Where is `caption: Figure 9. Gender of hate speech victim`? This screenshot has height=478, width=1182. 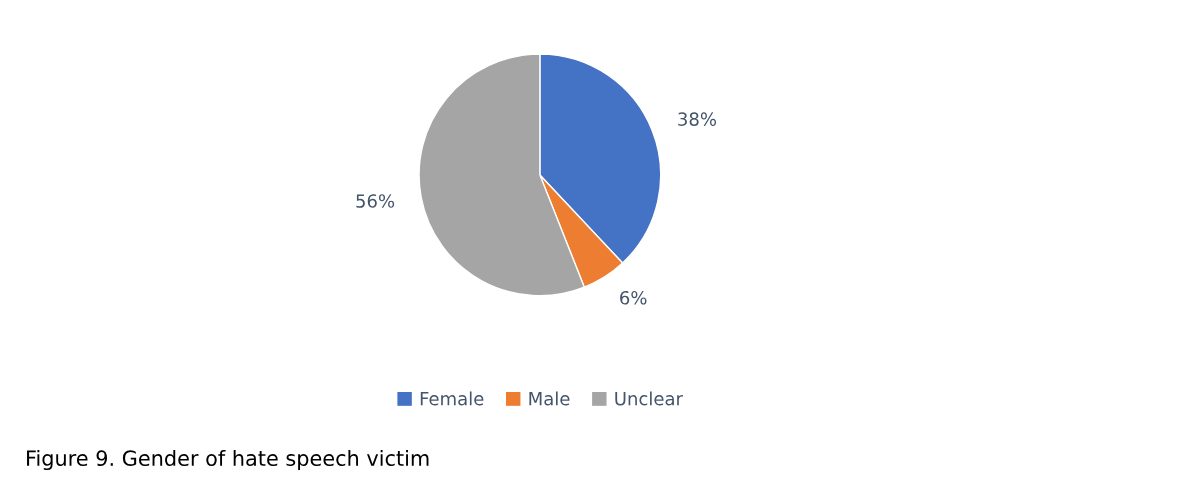
caption: Figure 9. Gender of hate speech victim is located at coordinates (228, 460).